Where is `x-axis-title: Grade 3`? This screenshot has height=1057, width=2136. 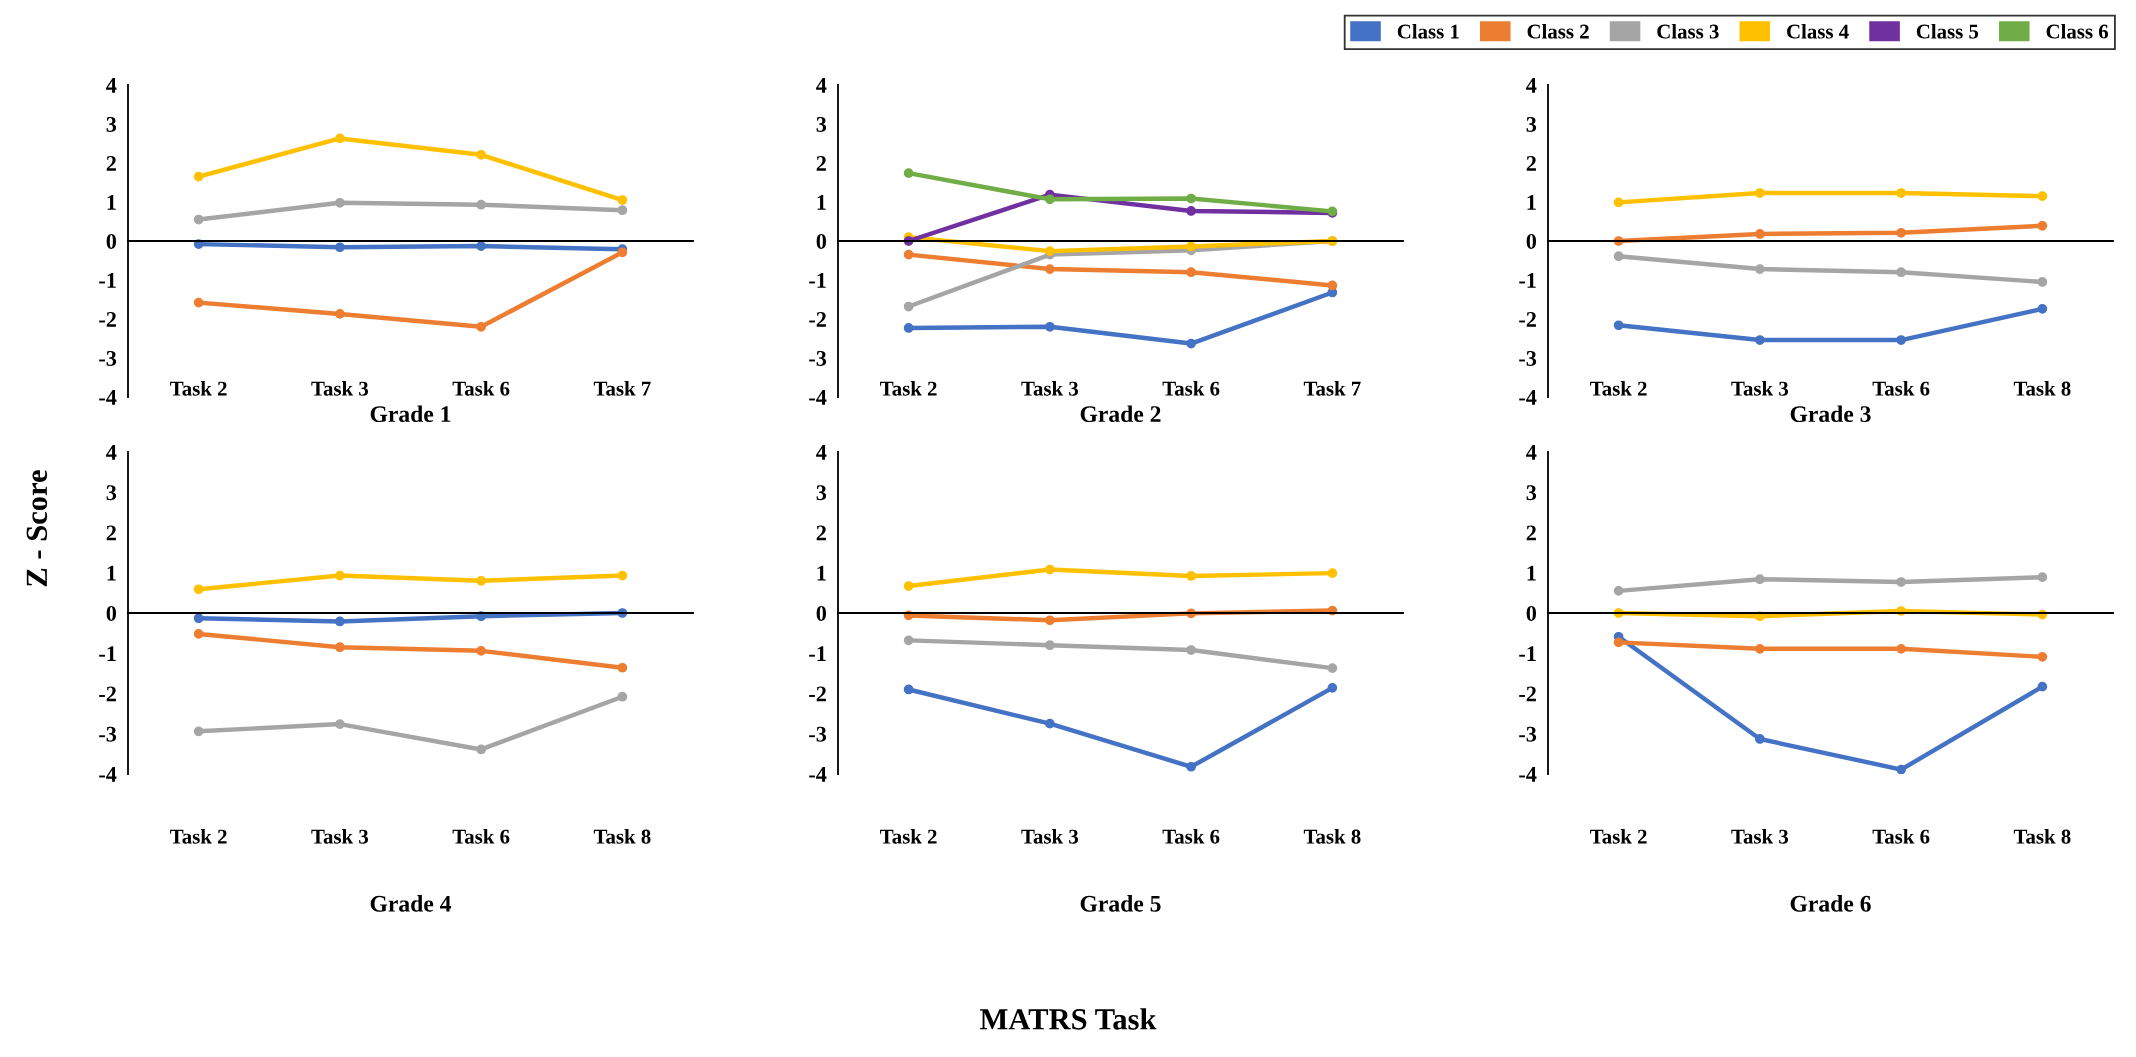
x-axis-title: Grade 3 is located at coordinates (1830, 414).